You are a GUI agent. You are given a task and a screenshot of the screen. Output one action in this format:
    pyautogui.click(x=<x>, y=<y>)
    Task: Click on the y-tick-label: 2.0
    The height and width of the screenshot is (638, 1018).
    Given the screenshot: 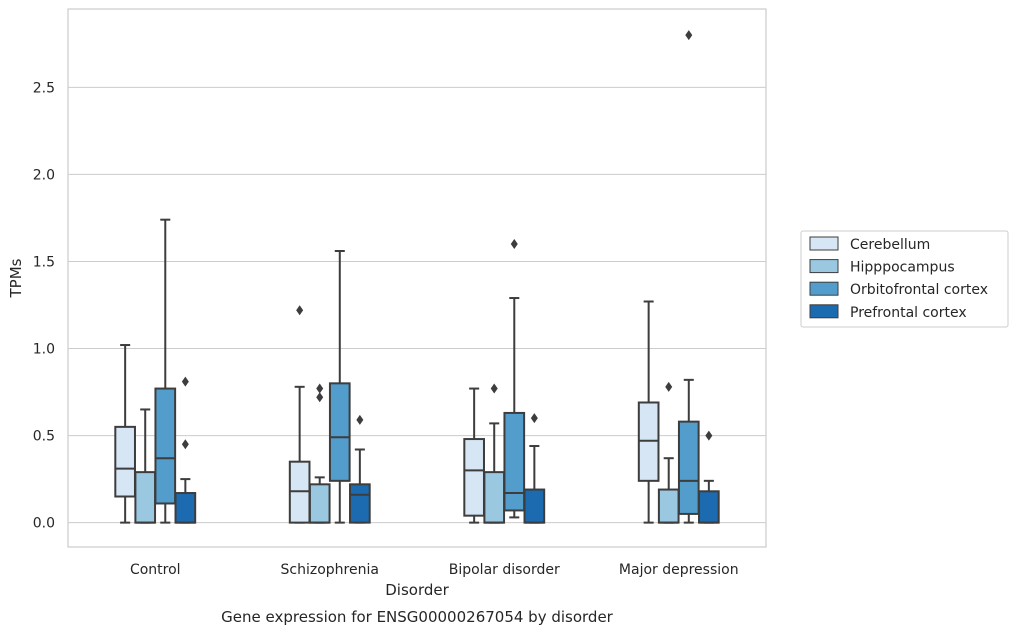 What is the action you would take?
    pyautogui.click(x=44, y=175)
    